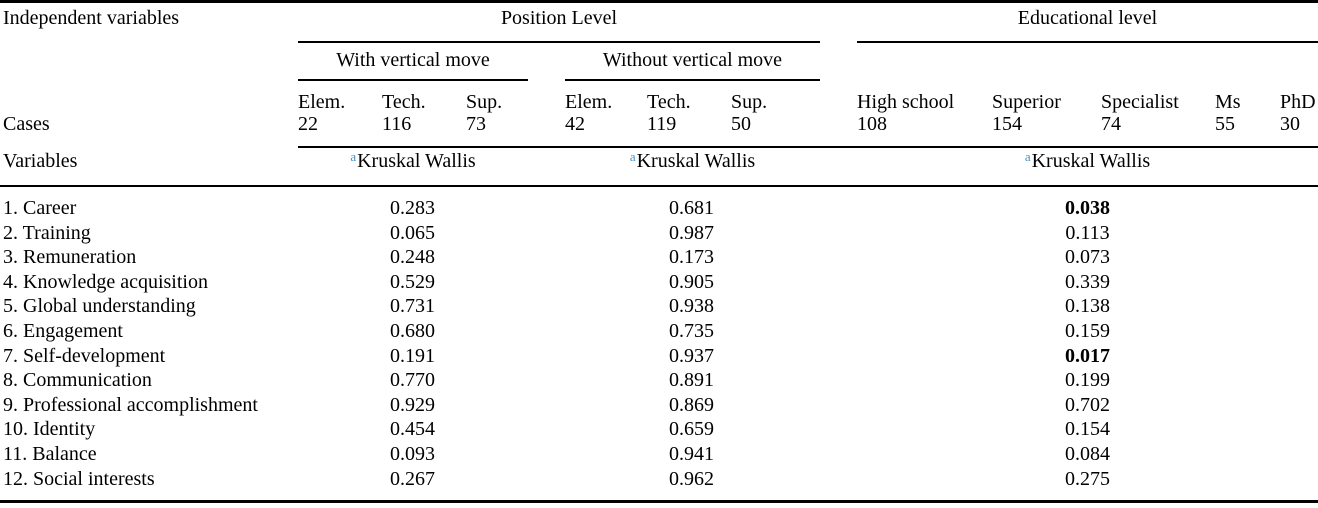 The height and width of the screenshot is (508, 1318). Describe the element at coordinates (412, 232) in the screenshot. I see `pvalue-with-move: 0.065` at that location.